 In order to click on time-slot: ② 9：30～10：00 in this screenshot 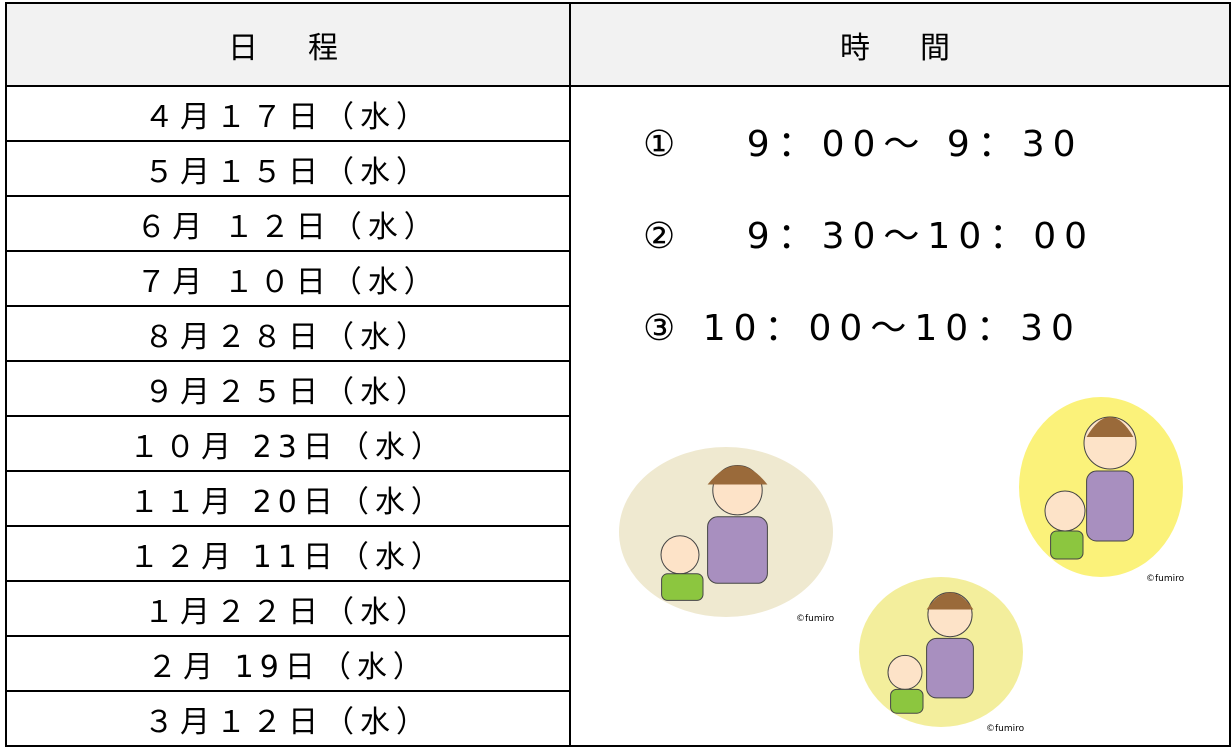, I will do `click(869, 236)`.